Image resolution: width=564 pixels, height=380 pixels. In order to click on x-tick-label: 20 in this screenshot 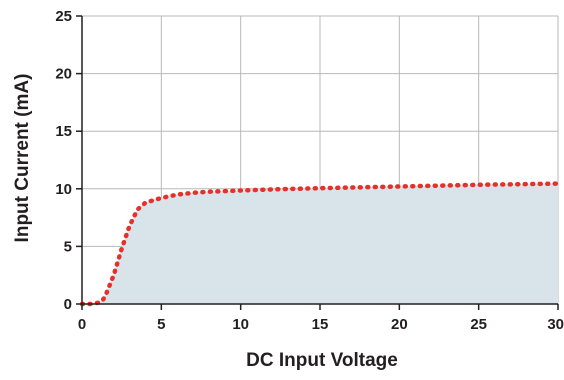, I will do `click(399, 324)`.